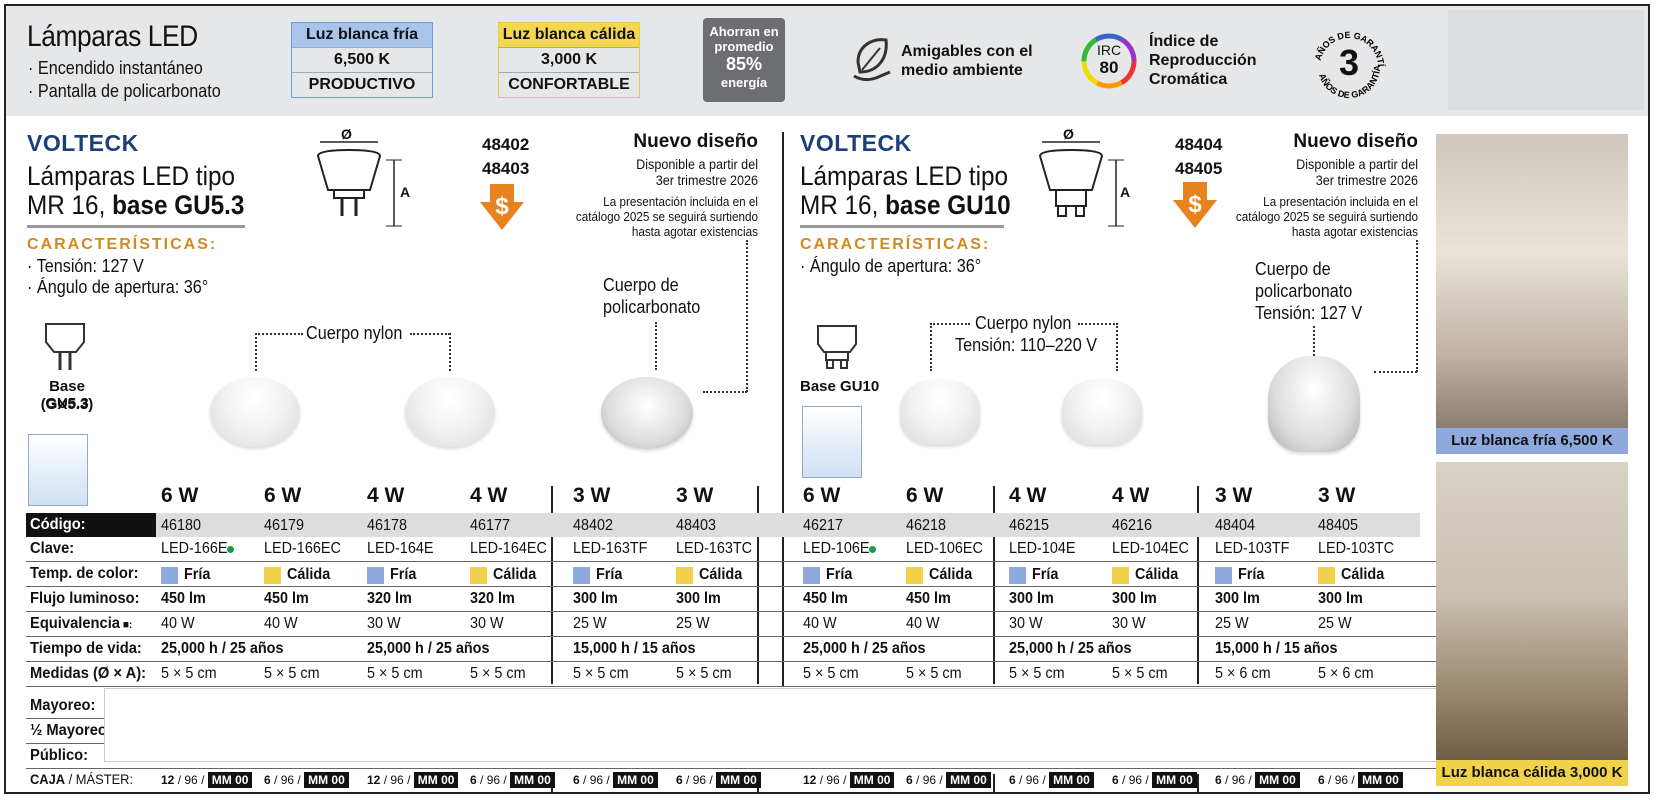 The height and width of the screenshot is (800, 1656). Describe the element at coordinates (85, 598) in the screenshot. I see `row-label-flujo: Flujo luminoso:` at that location.